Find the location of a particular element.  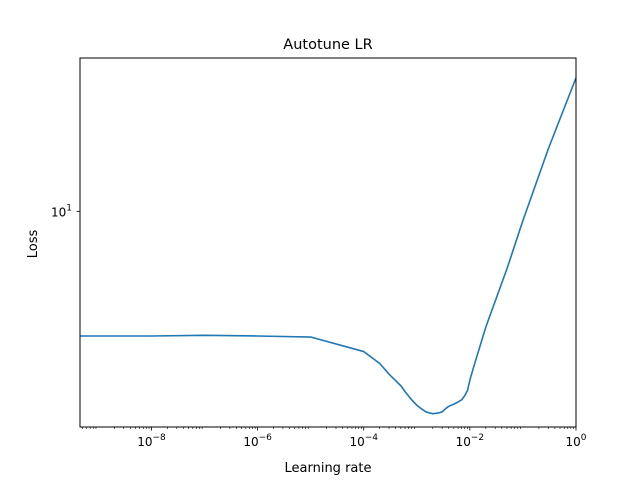

x-tick-label: 10⁻⁸ is located at coordinates (151, 441).